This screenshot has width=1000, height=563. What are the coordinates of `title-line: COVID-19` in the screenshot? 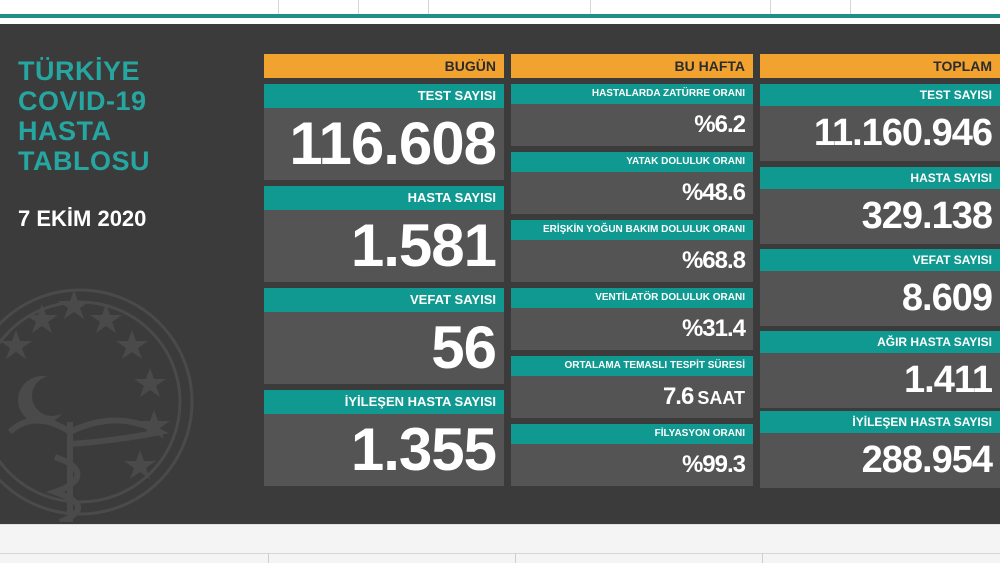 It's located at (82, 101).